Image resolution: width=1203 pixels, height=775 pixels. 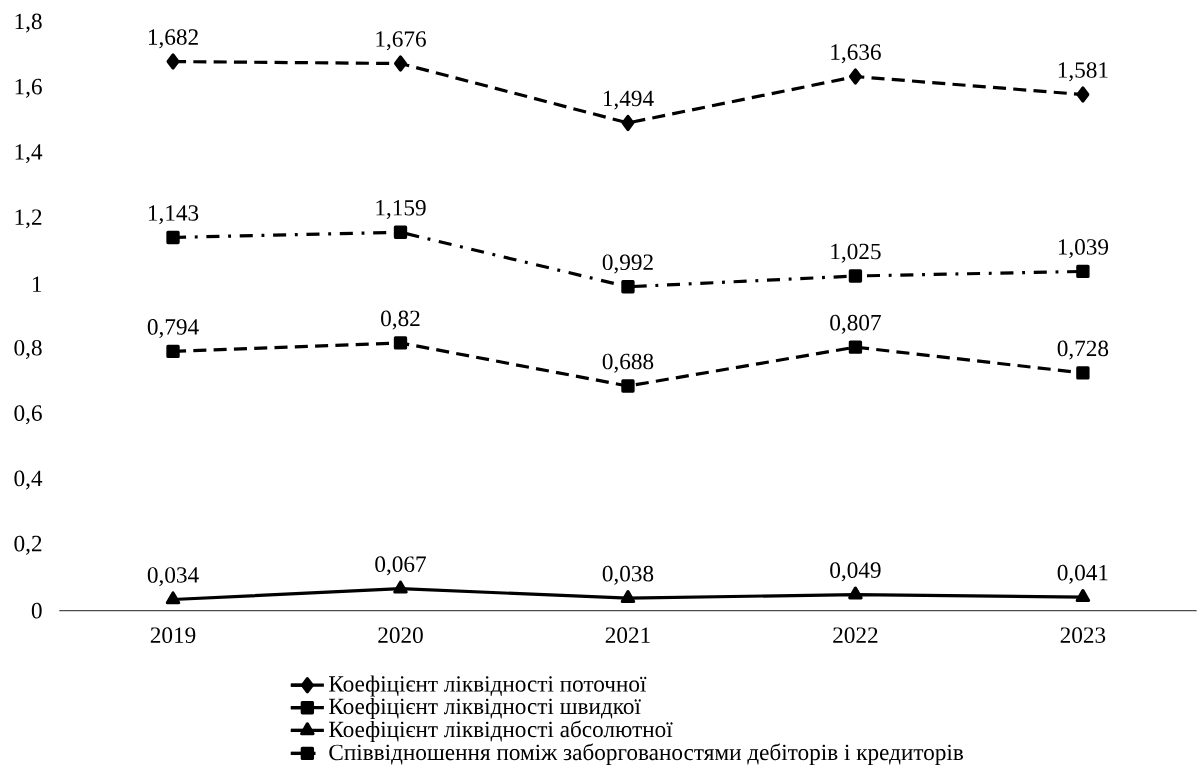 I want to click on data-label: 0,688, so click(x=628, y=363).